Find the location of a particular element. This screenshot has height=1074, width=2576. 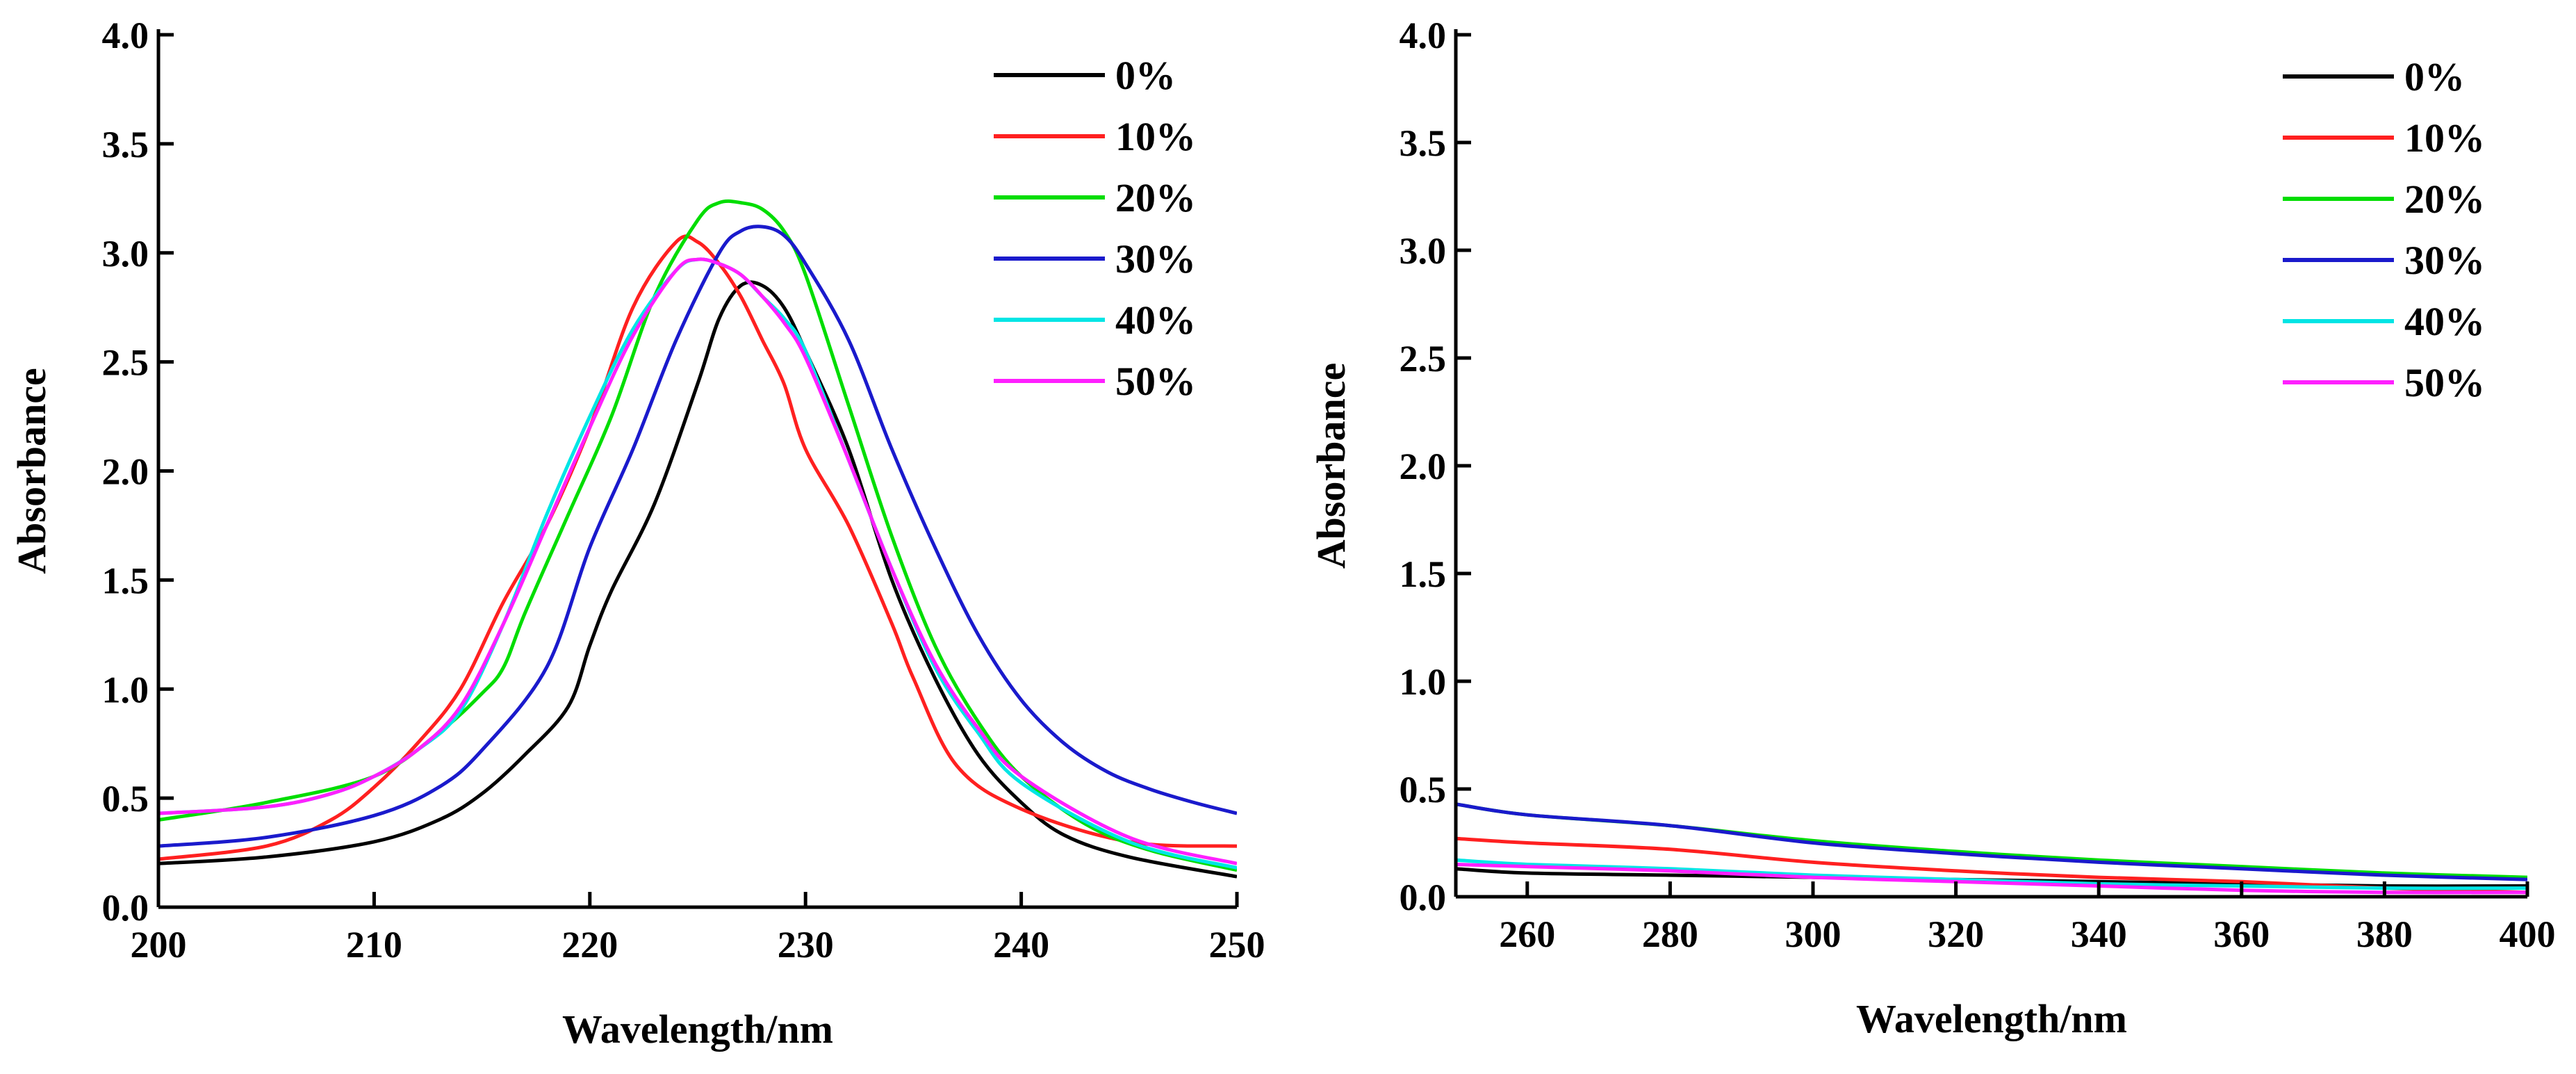

series-line-50pct is located at coordinates (1992, 879).